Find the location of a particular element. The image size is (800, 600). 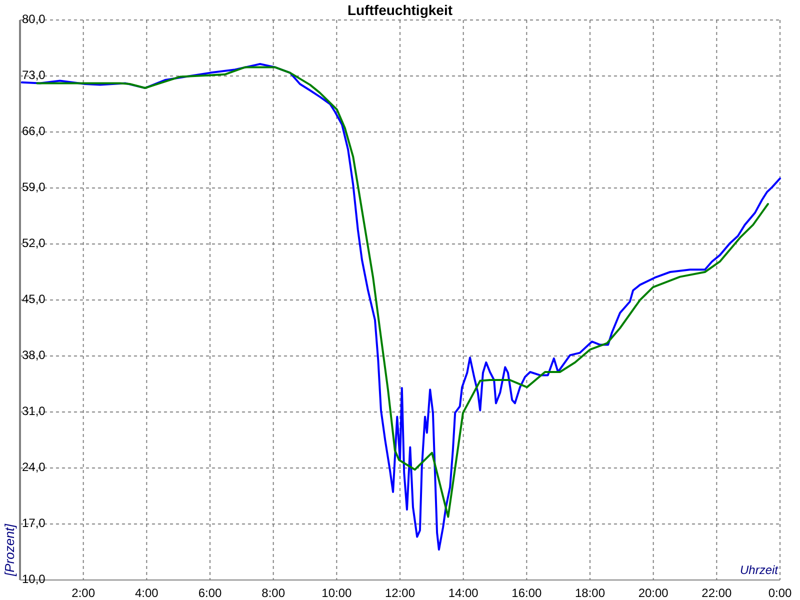

x-tick-label: 0:00 is located at coordinates (780, 593).